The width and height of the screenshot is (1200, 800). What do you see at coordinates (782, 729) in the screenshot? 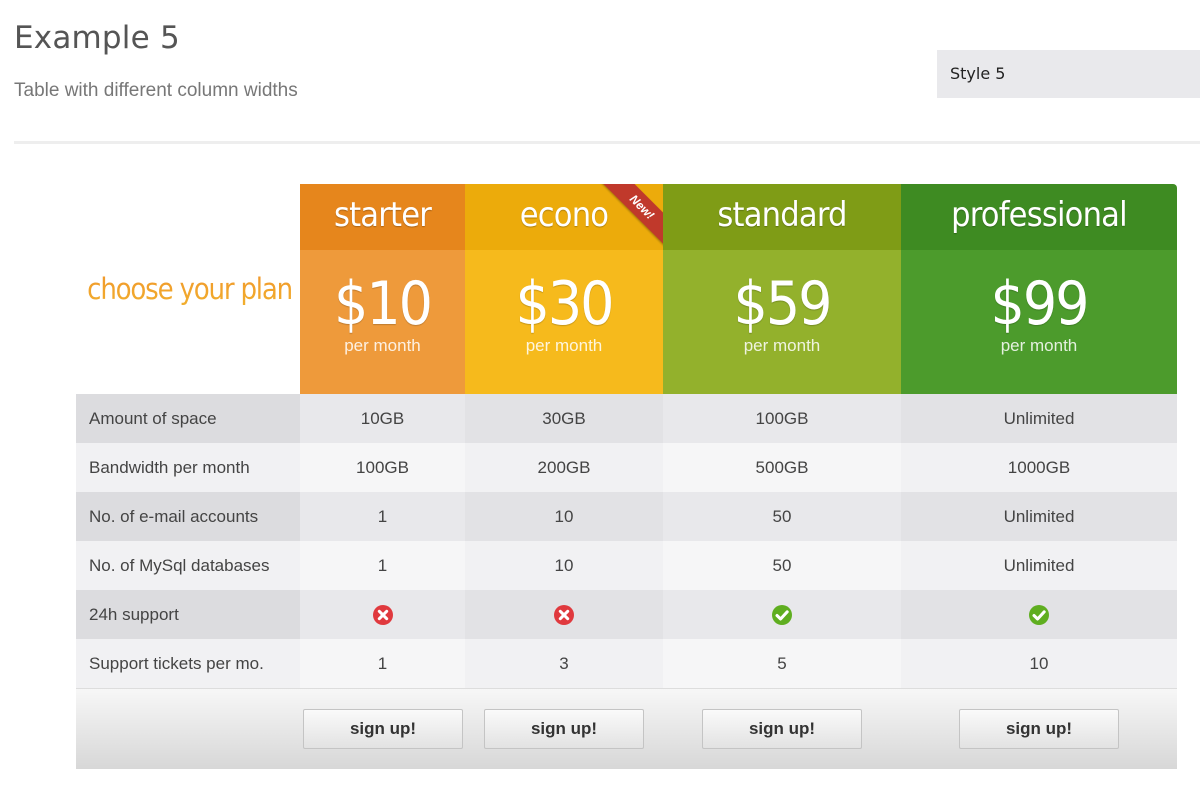
I see `signup-button-standard: sign up!` at bounding box center [782, 729].